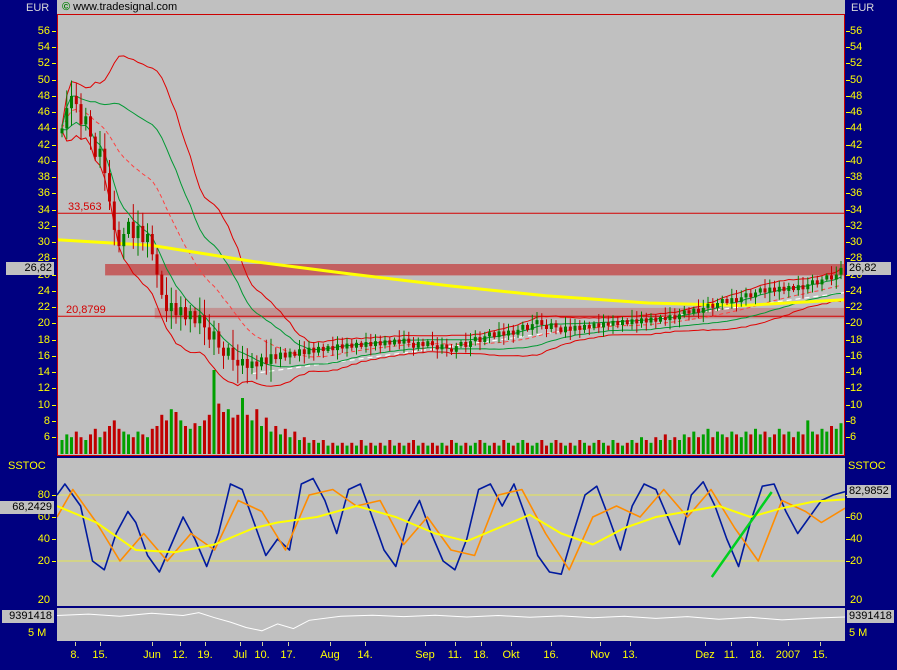 The width and height of the screenshot is (897, 670). Describe the element at coordinates (43, 339) in the screenshot. I see `price-tick-left-18: 18` at that location.